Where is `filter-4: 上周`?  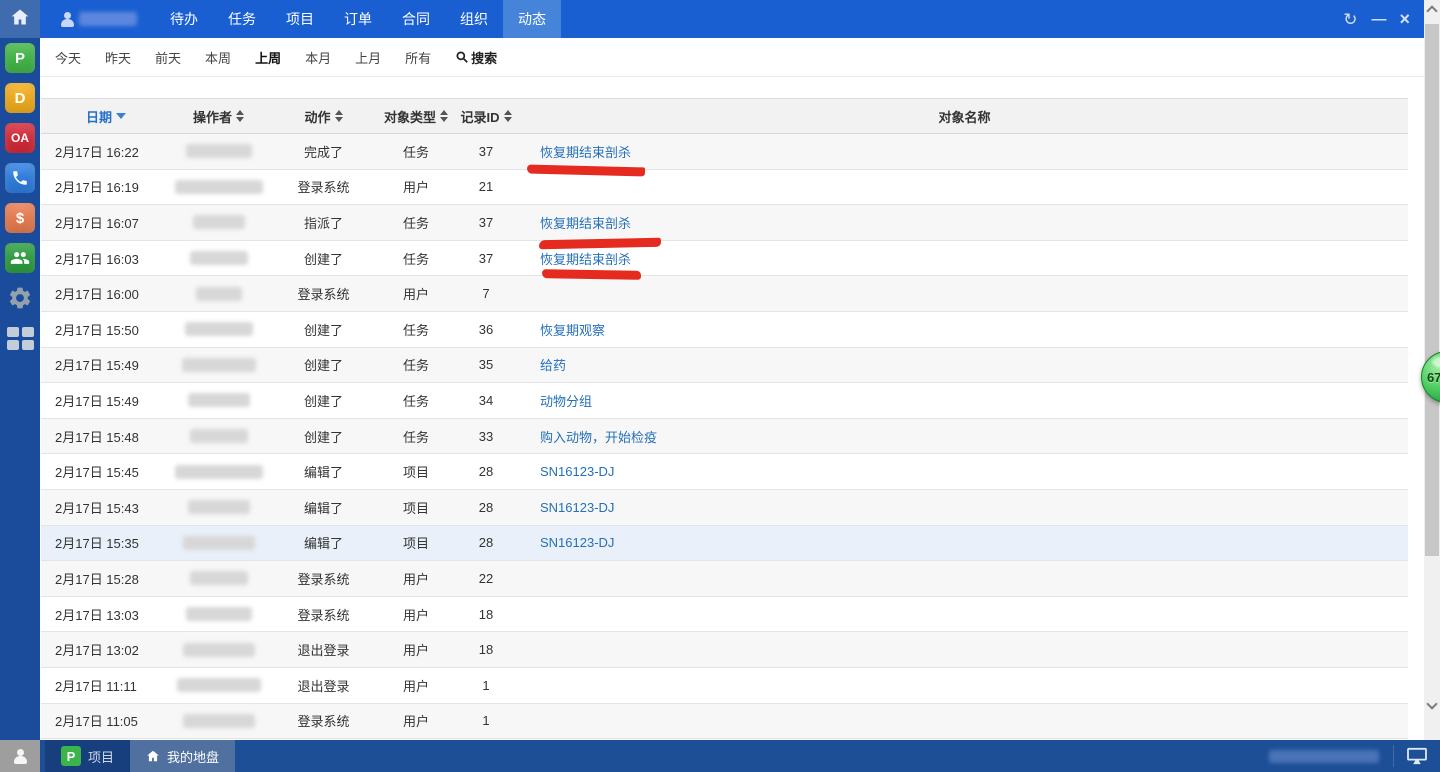 filter-4: 上周 is located at coordinates (268, 58).